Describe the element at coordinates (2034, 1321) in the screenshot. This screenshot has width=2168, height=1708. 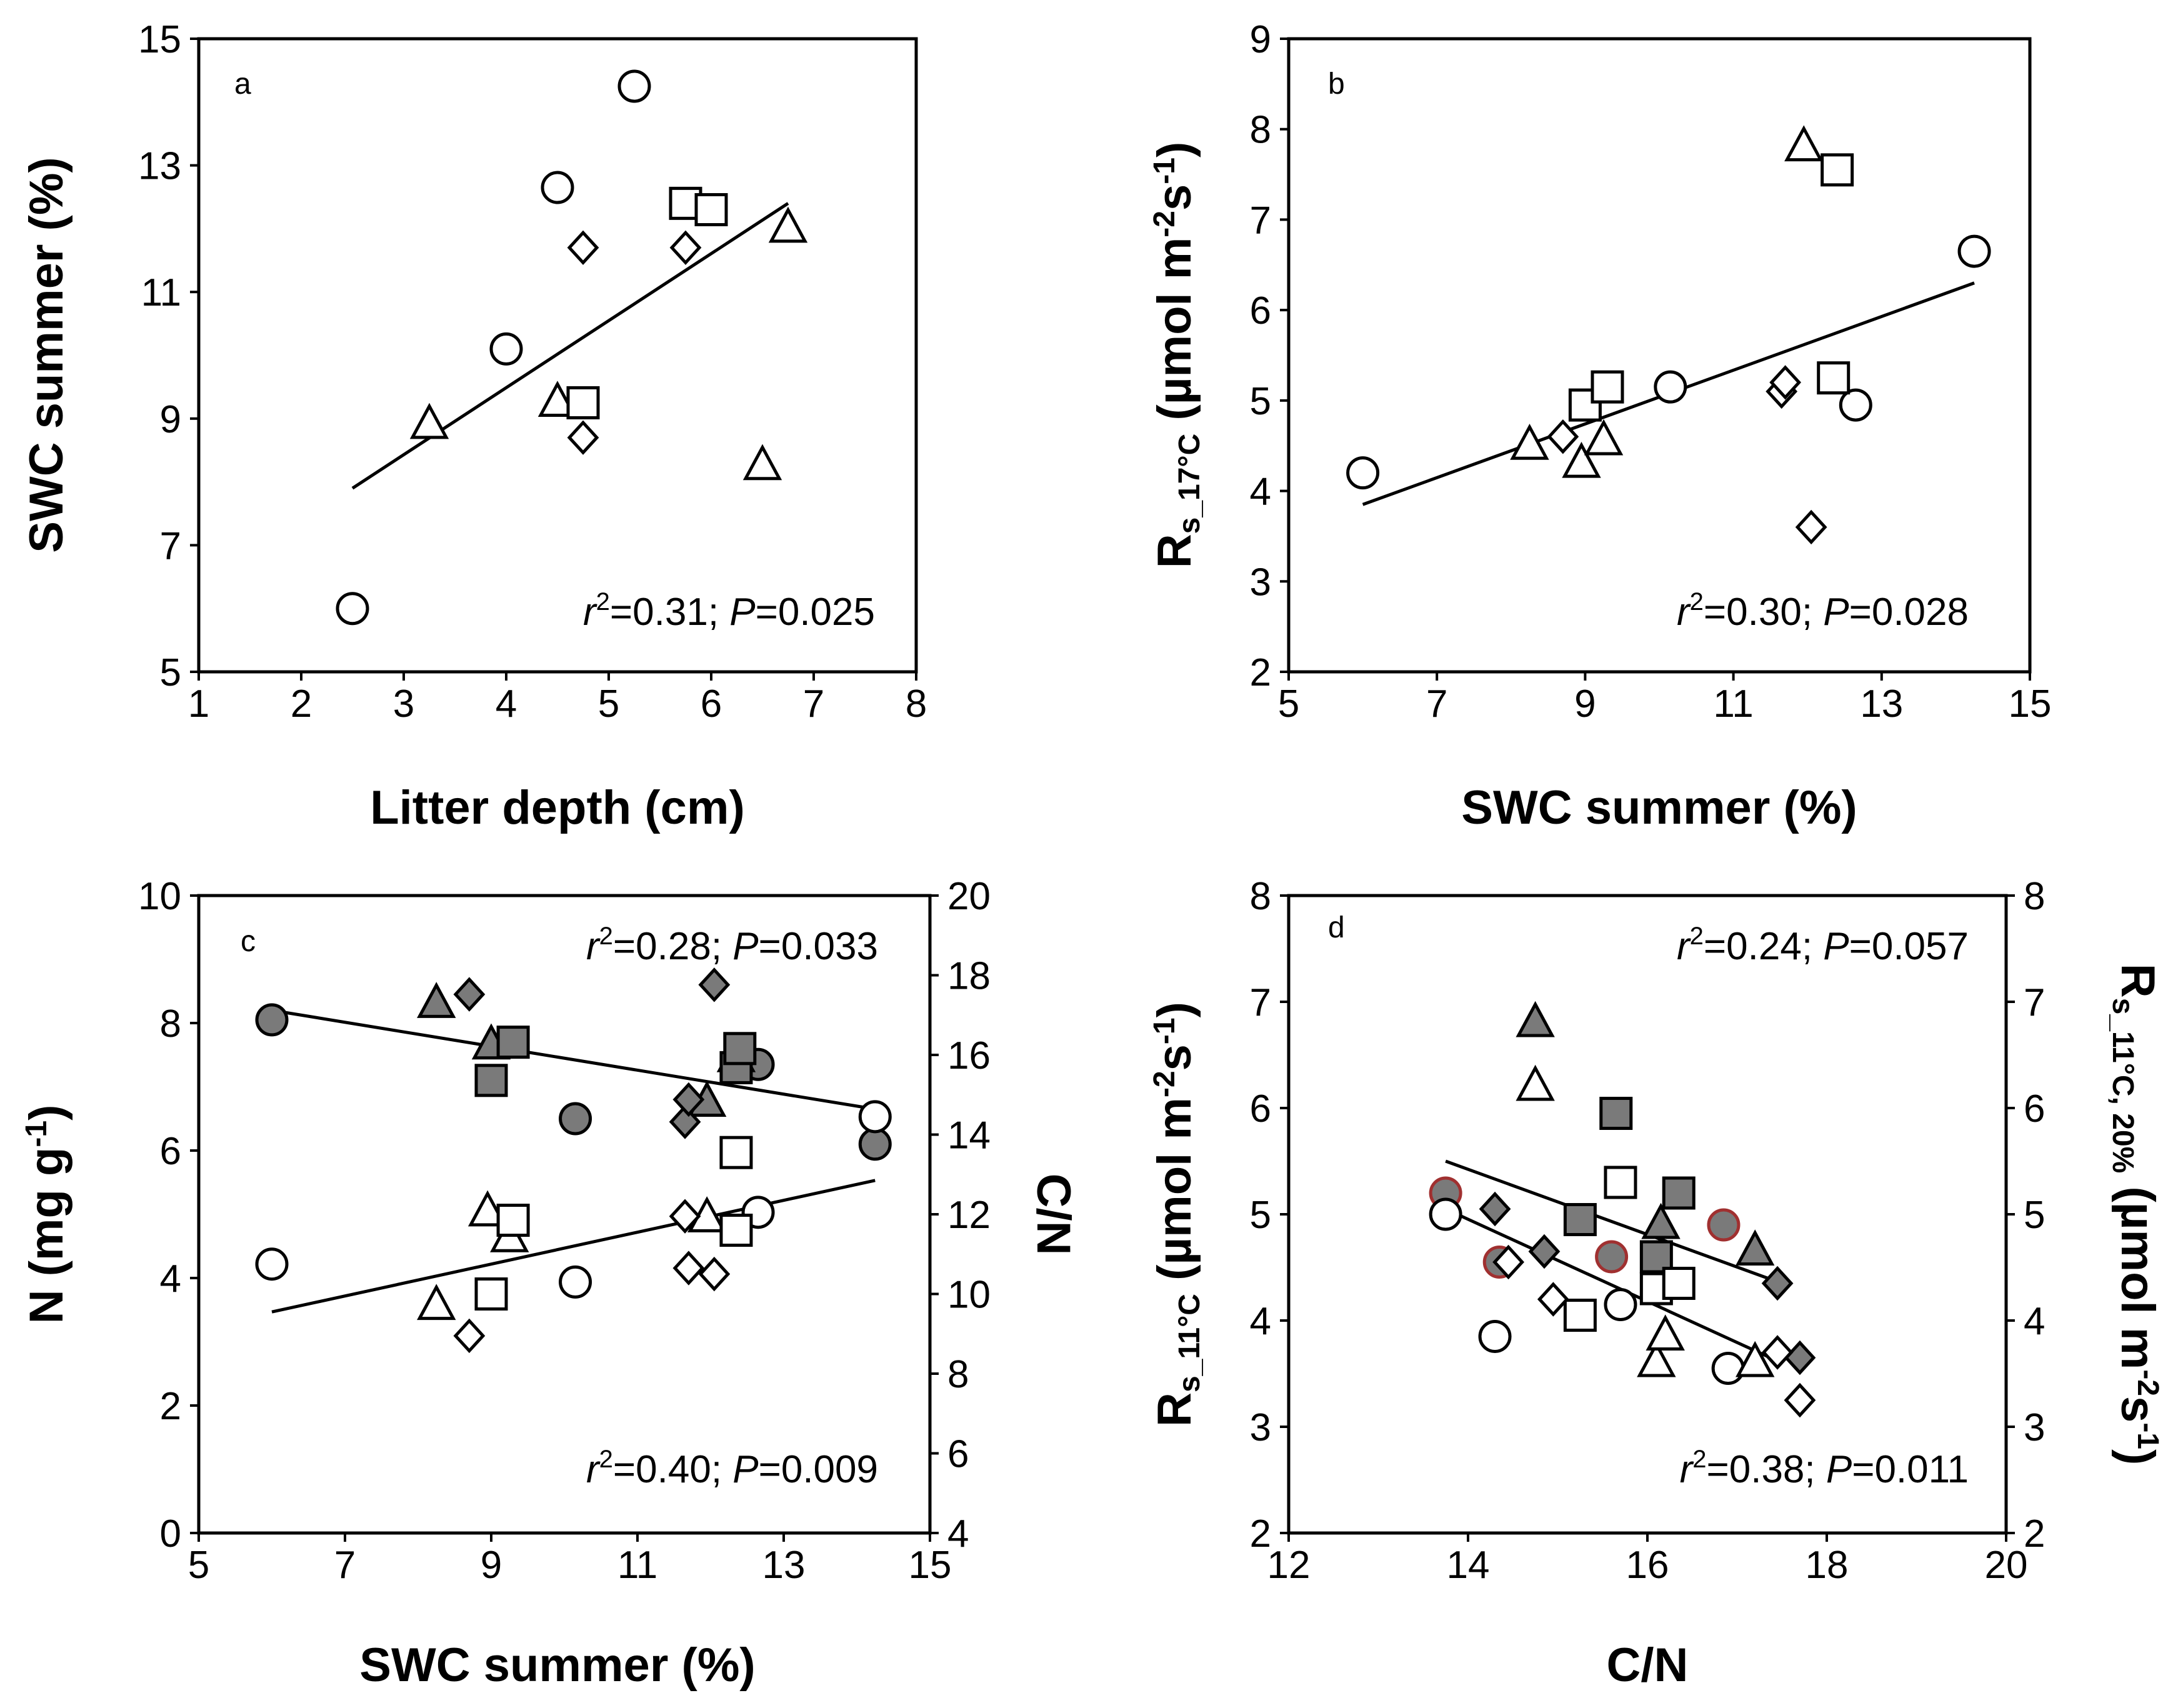
I see `panel-d-y-right-tick-label: 4` at that location.